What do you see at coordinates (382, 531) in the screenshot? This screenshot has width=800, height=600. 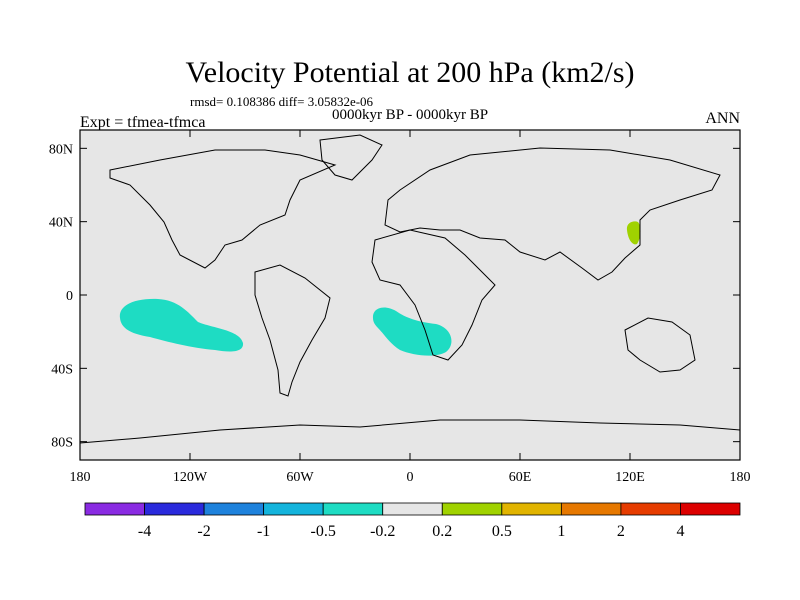 I see `colorbar-label: -0.2` at bounding box center [382, 531].